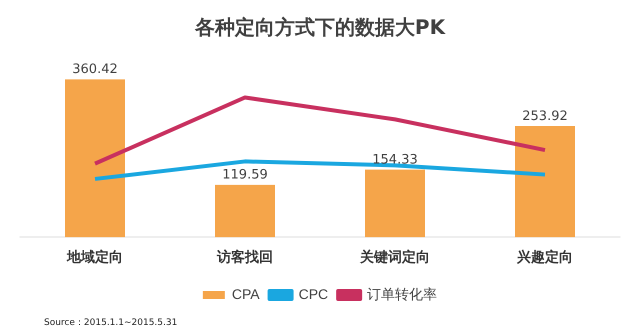  What do you see at coordinates (402, 294) in the screenshot?
I see `legend-label: 订单转化率` at bounding box center [402, 294].